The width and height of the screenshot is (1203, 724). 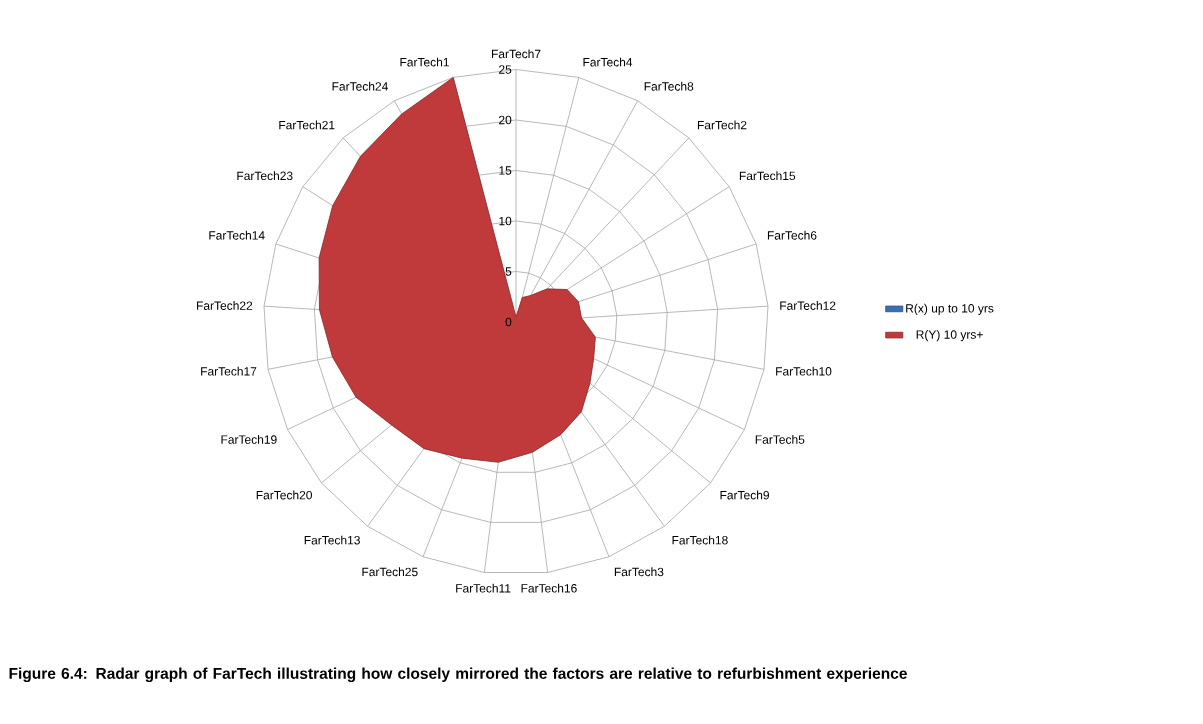 What do you see at coordinates (249, 439) in the screenshot?
I see `spoke-label: FarTech19` at bounding box center [249, 439].